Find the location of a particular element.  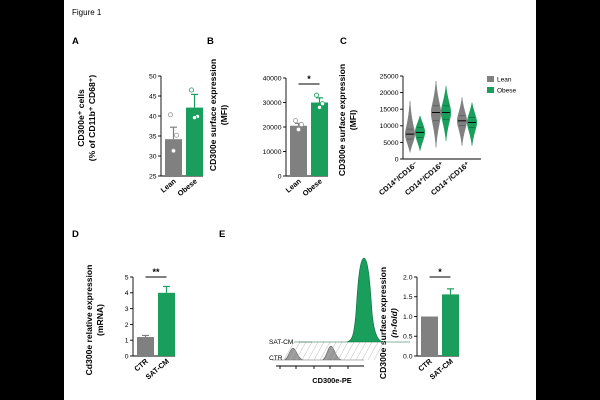

panel-d-ylabel-1: Cd300e relative expression is located at coordinates (89, 320).